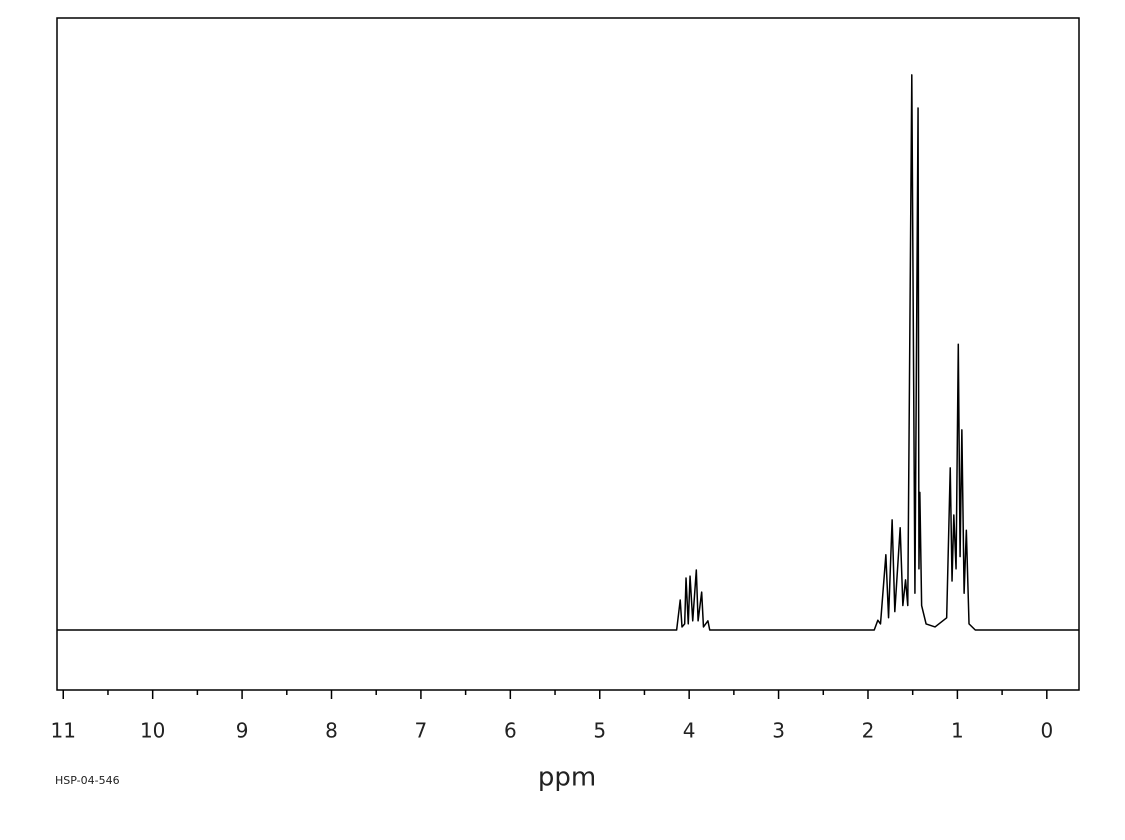 Image resolution: width=1125 pixels, height=840 pixels. What do you see at coordinates (331, 731) in the screenshot?
I see `x-tick-label: 8` at bounding box center [331, 731].